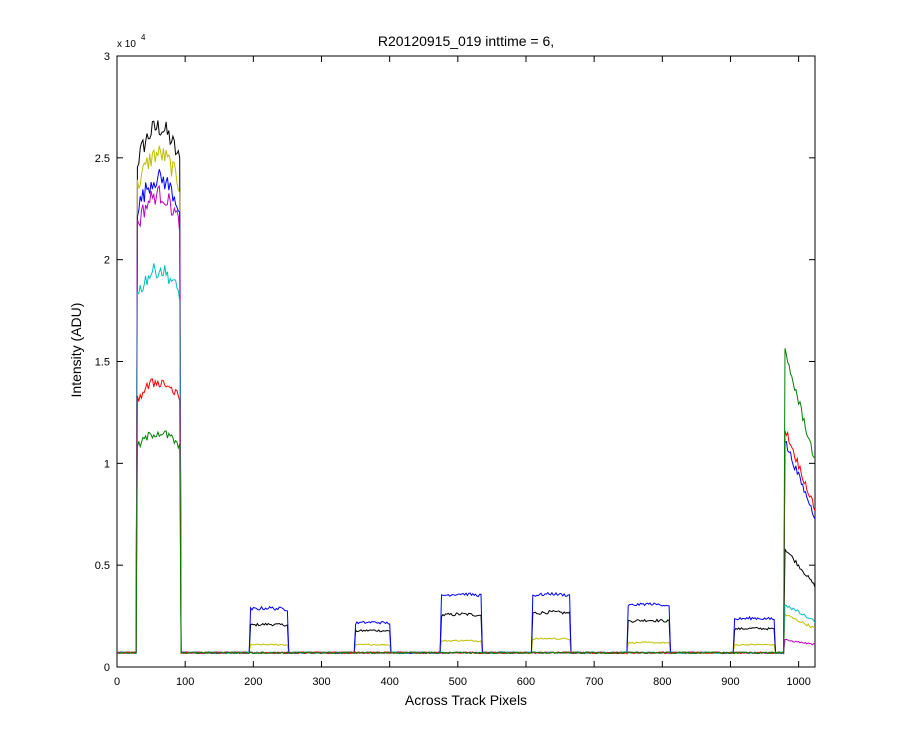  I want to click on y-tick-label: 1.5, so click(102, 363).